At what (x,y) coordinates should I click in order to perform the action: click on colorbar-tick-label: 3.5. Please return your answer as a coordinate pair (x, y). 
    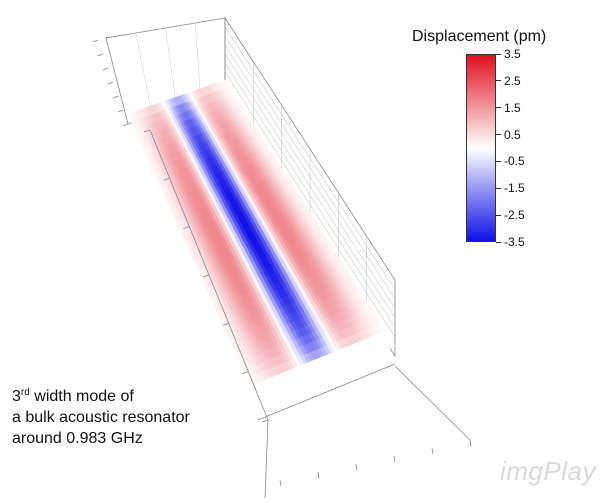
    Looking at the image, I should click on (512, 54).